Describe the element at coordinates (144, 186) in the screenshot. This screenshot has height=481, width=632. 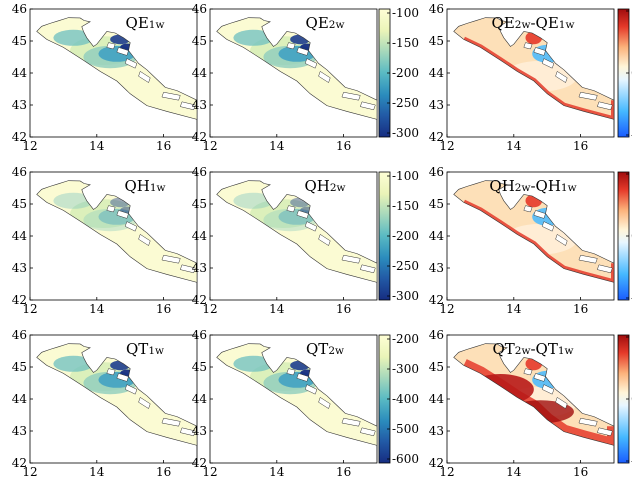
I see `panel-title: QH1w` at that location.